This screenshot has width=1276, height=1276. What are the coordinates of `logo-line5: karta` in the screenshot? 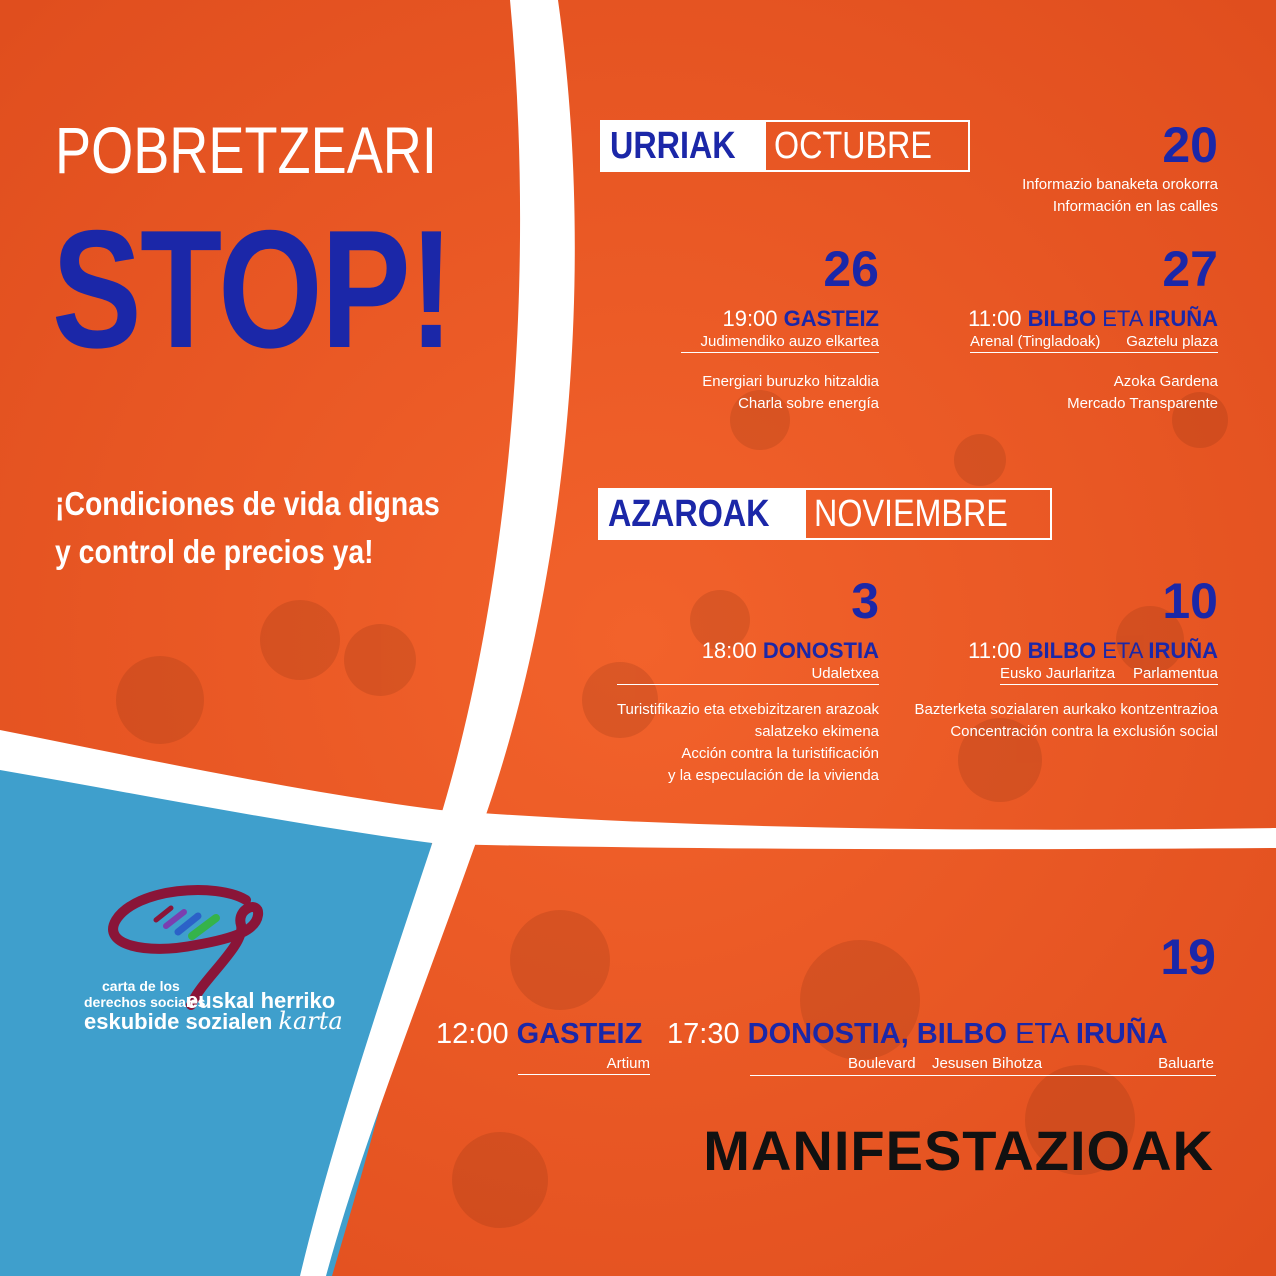 It's located at (310, 1021).